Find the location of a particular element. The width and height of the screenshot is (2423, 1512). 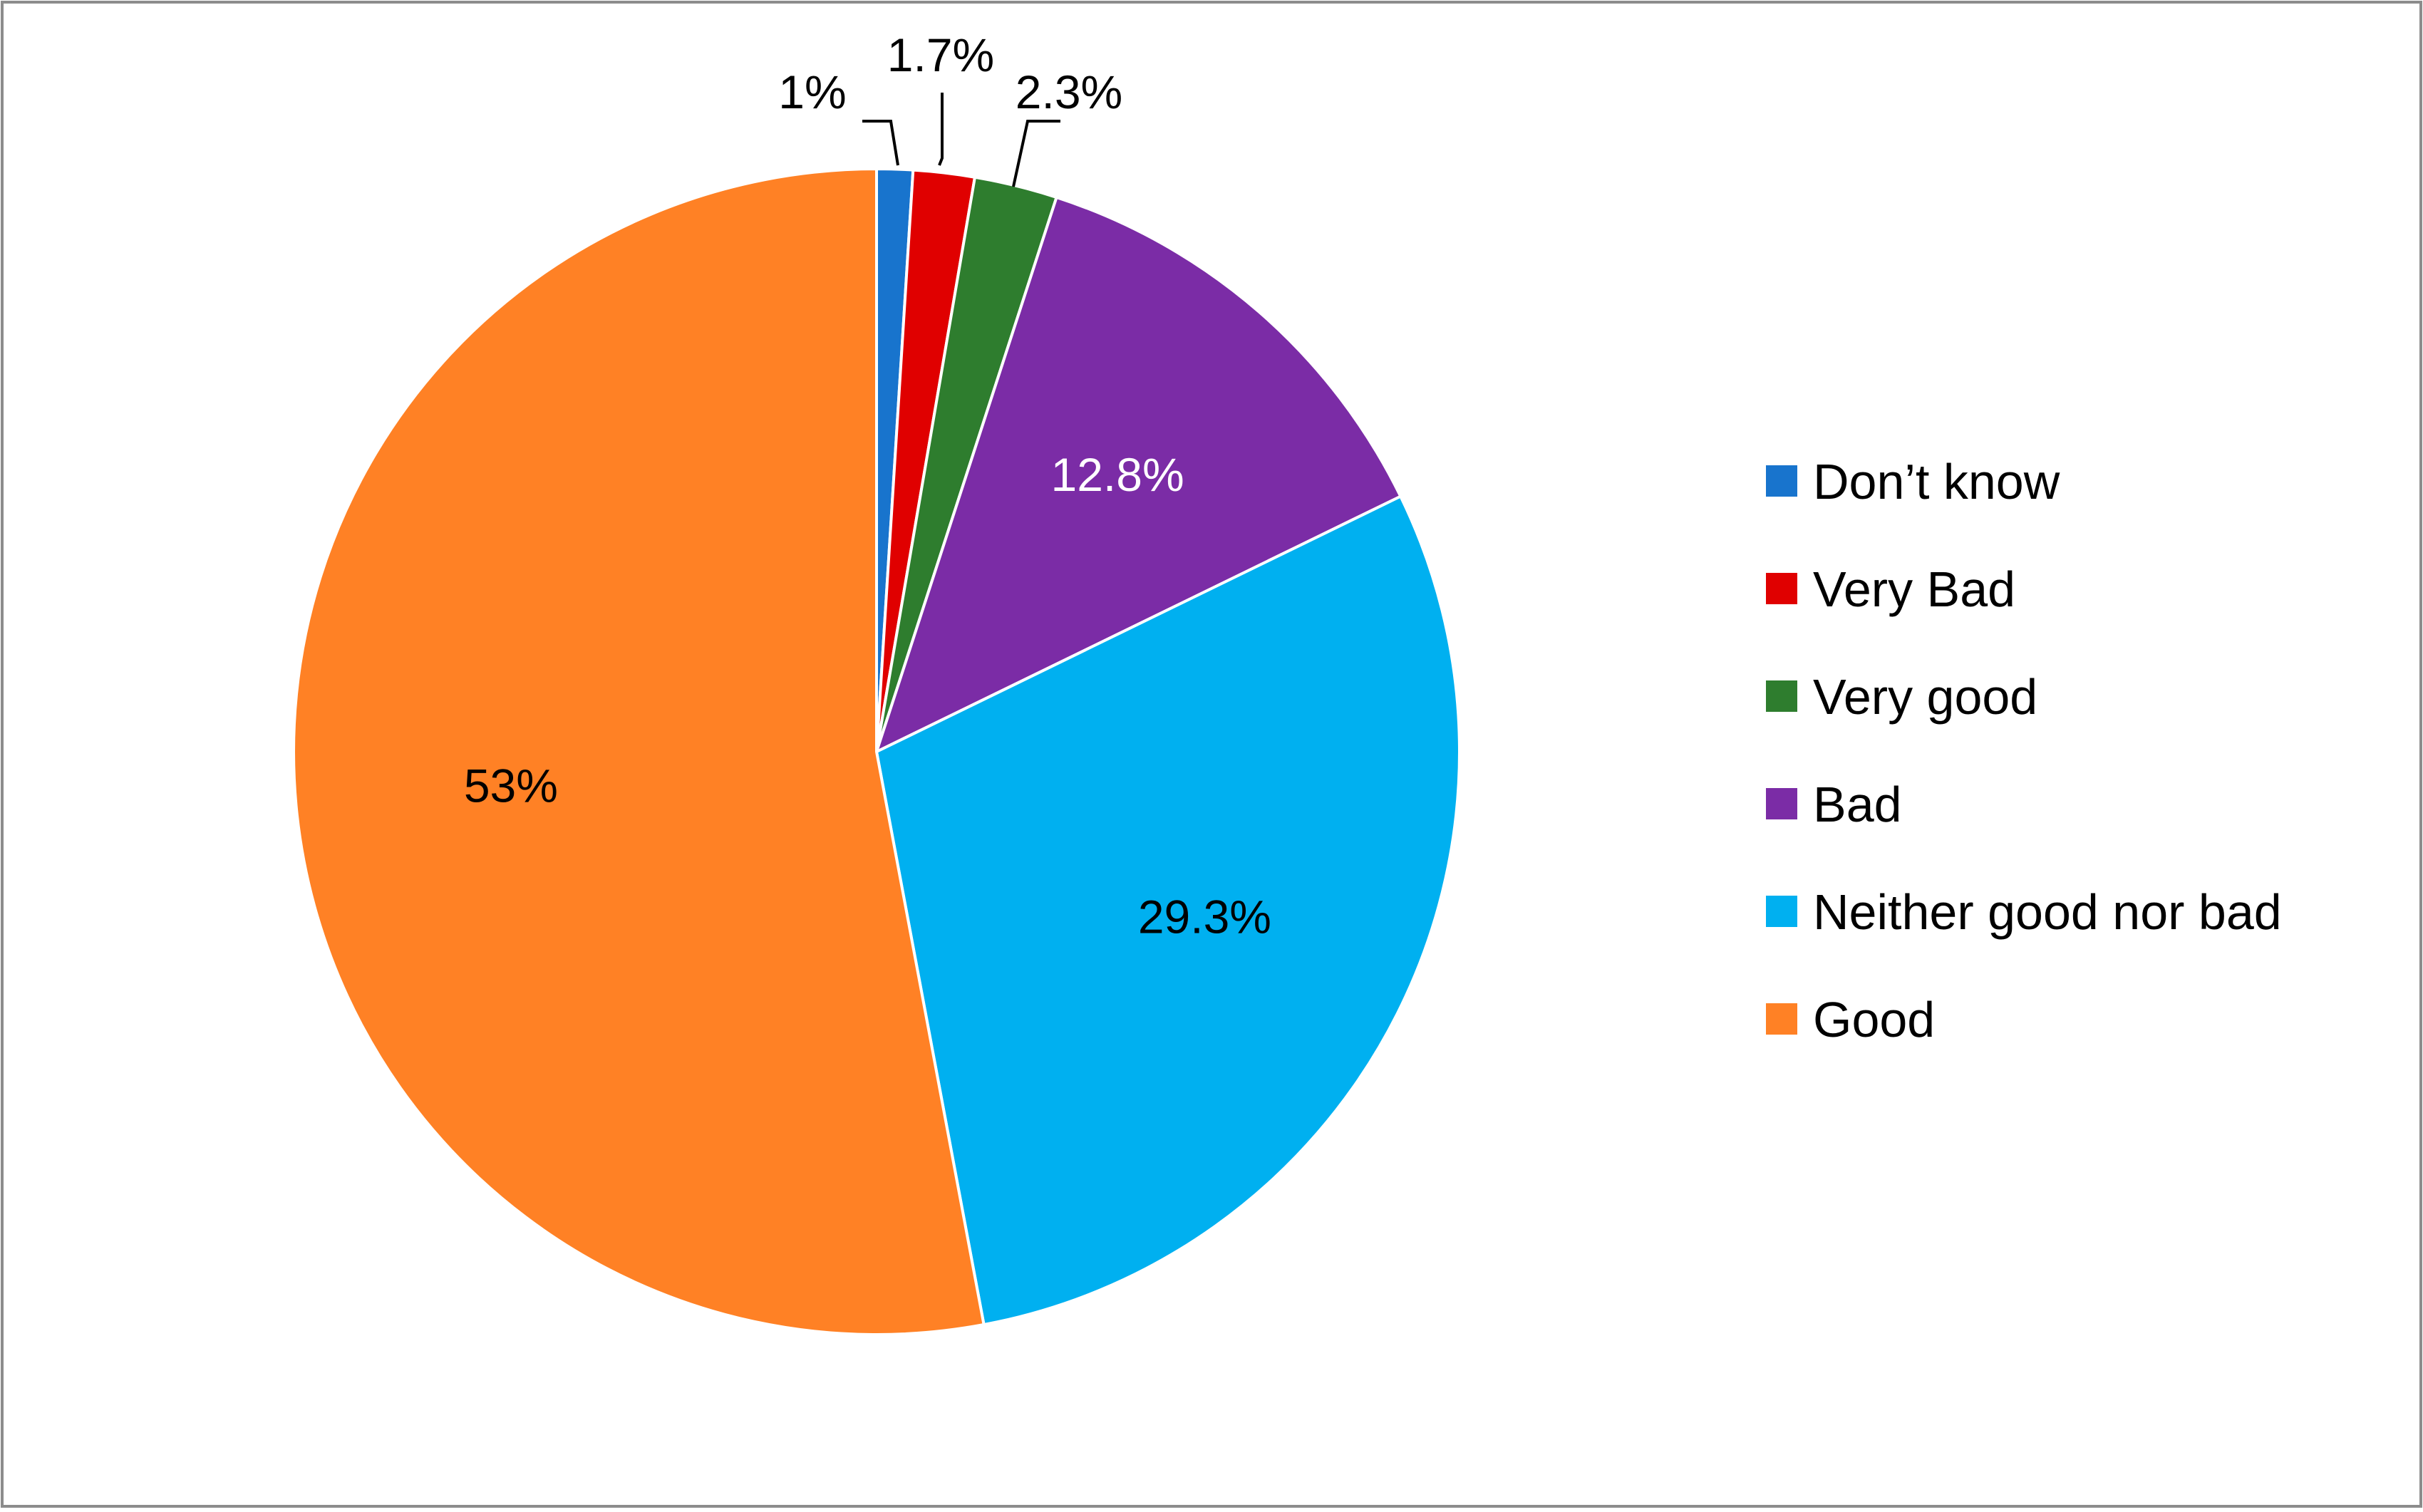

legend-swatch-don-t-know is located at coordinates (1781, 481).